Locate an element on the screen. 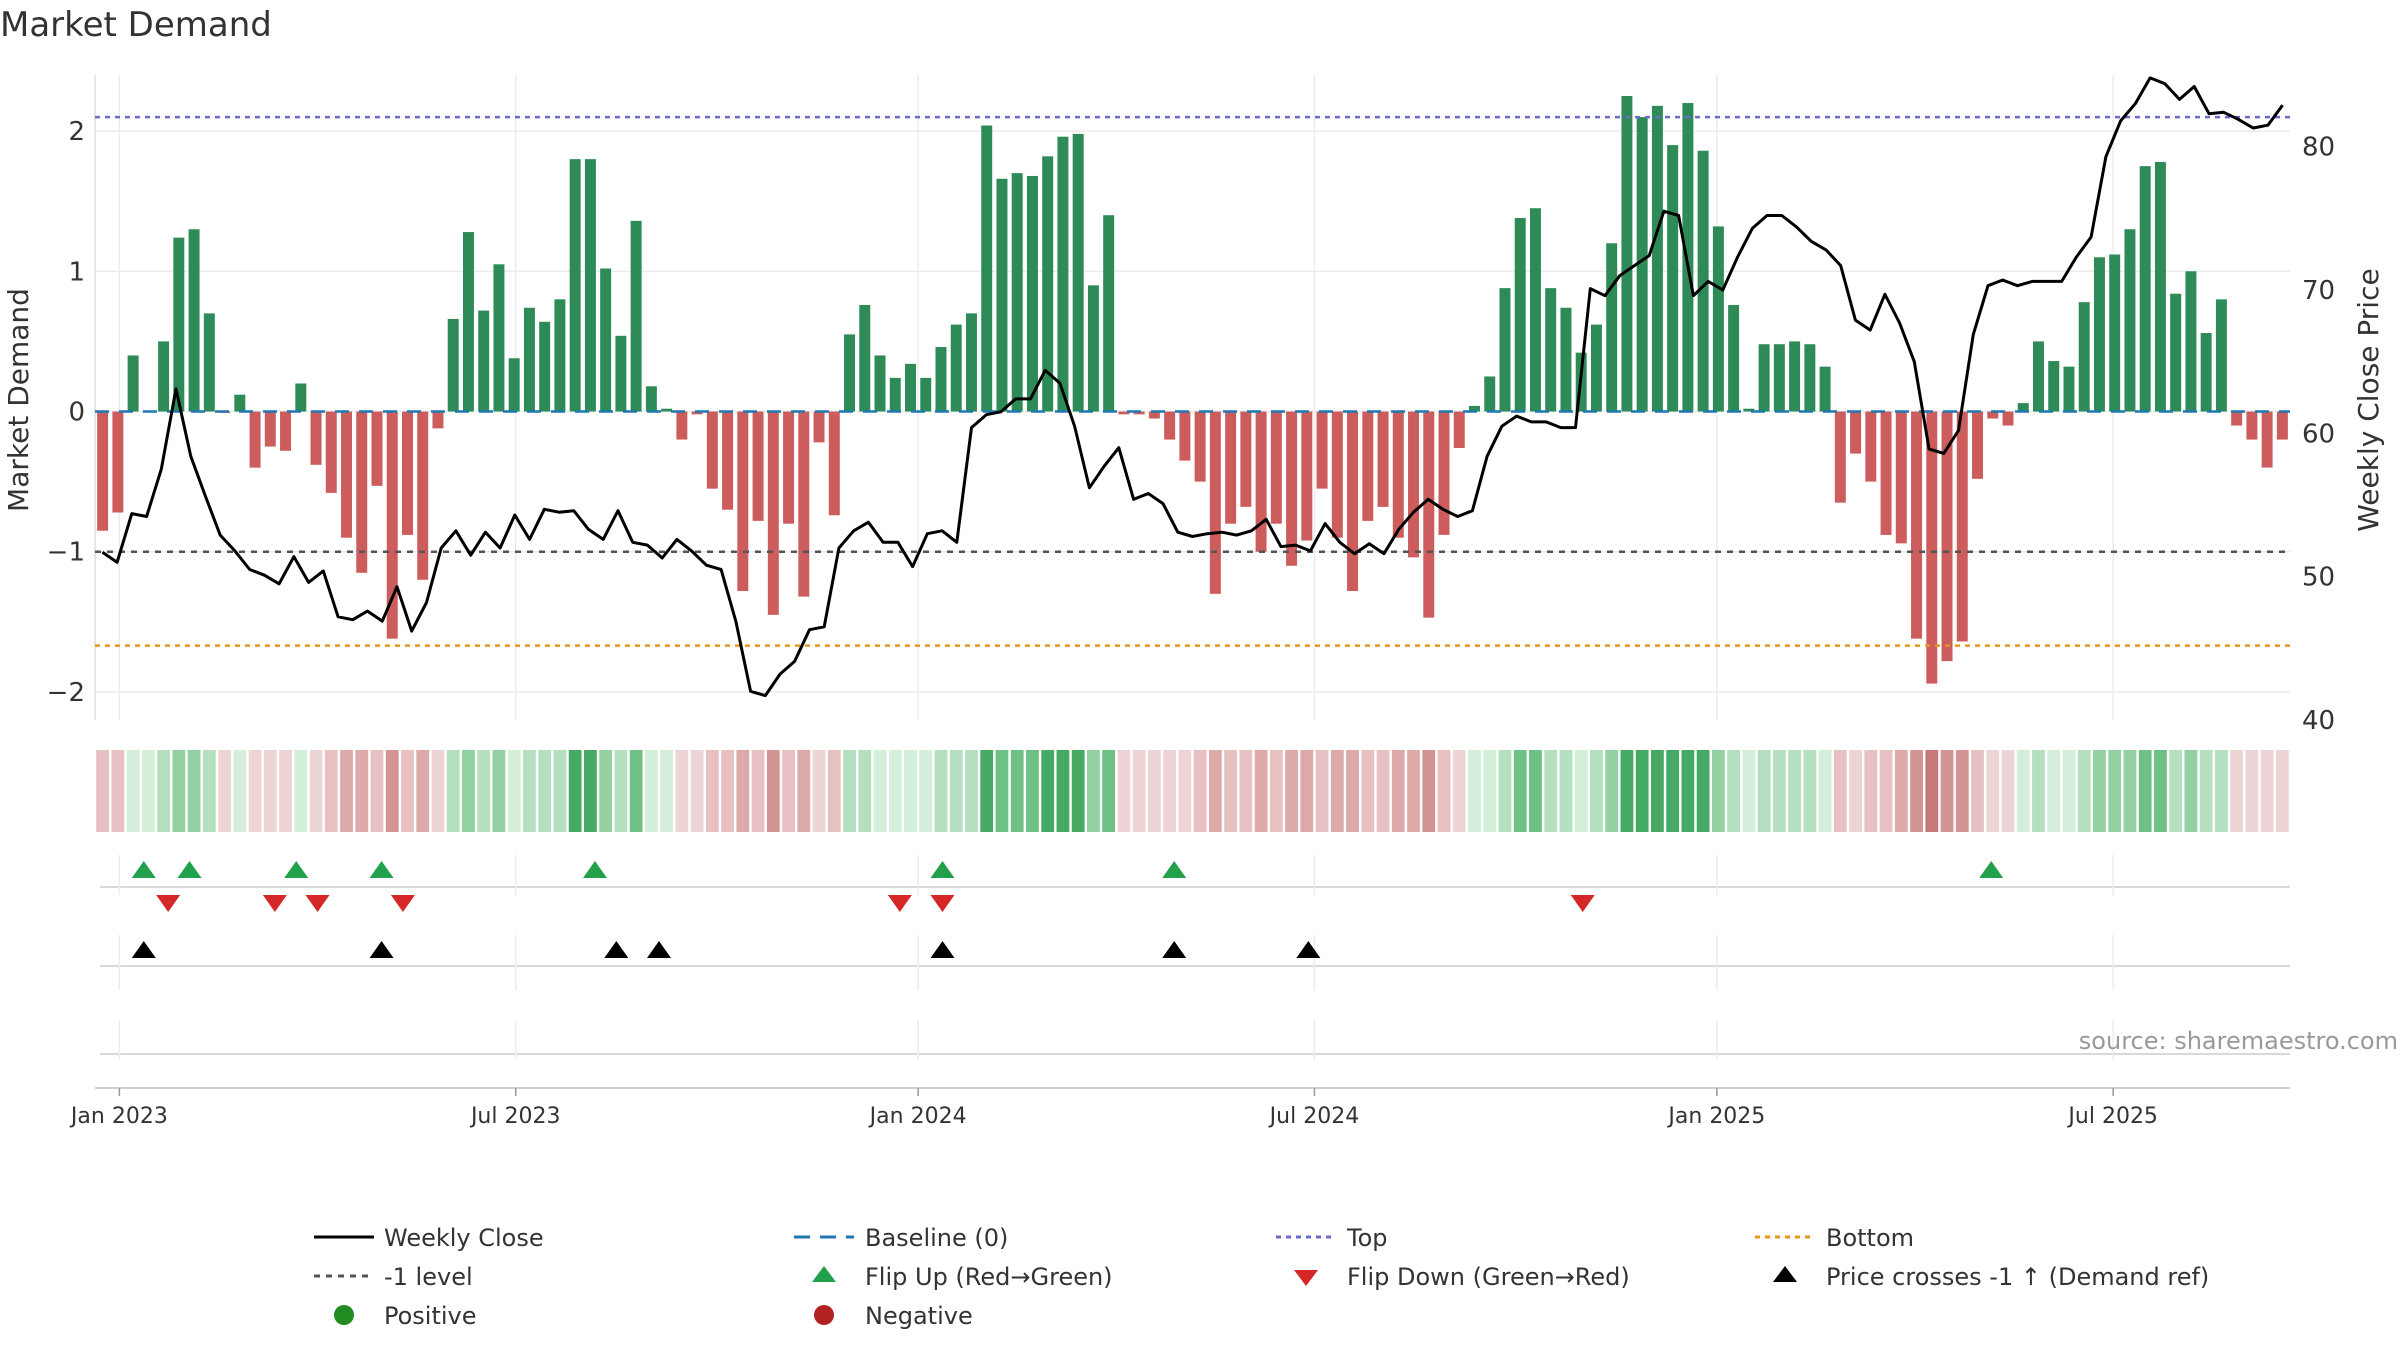 Image resolution: width=2400 pixels, height=1350 pixels. y-tick-label: −2 is located at coordinates (66, 693).